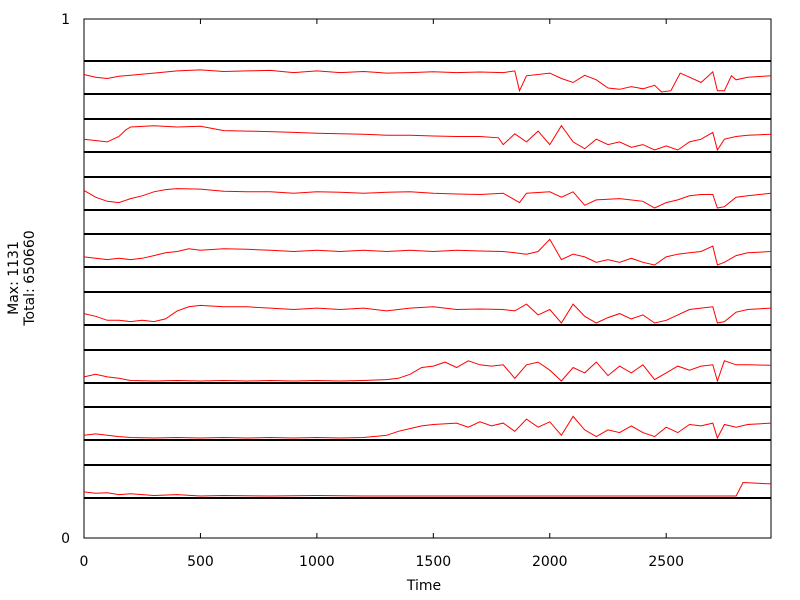 Image resolution: width=800 pixels, height=600 pixels. I want to click on y-axis-label-max: Max: 1131, so click(14, 278).